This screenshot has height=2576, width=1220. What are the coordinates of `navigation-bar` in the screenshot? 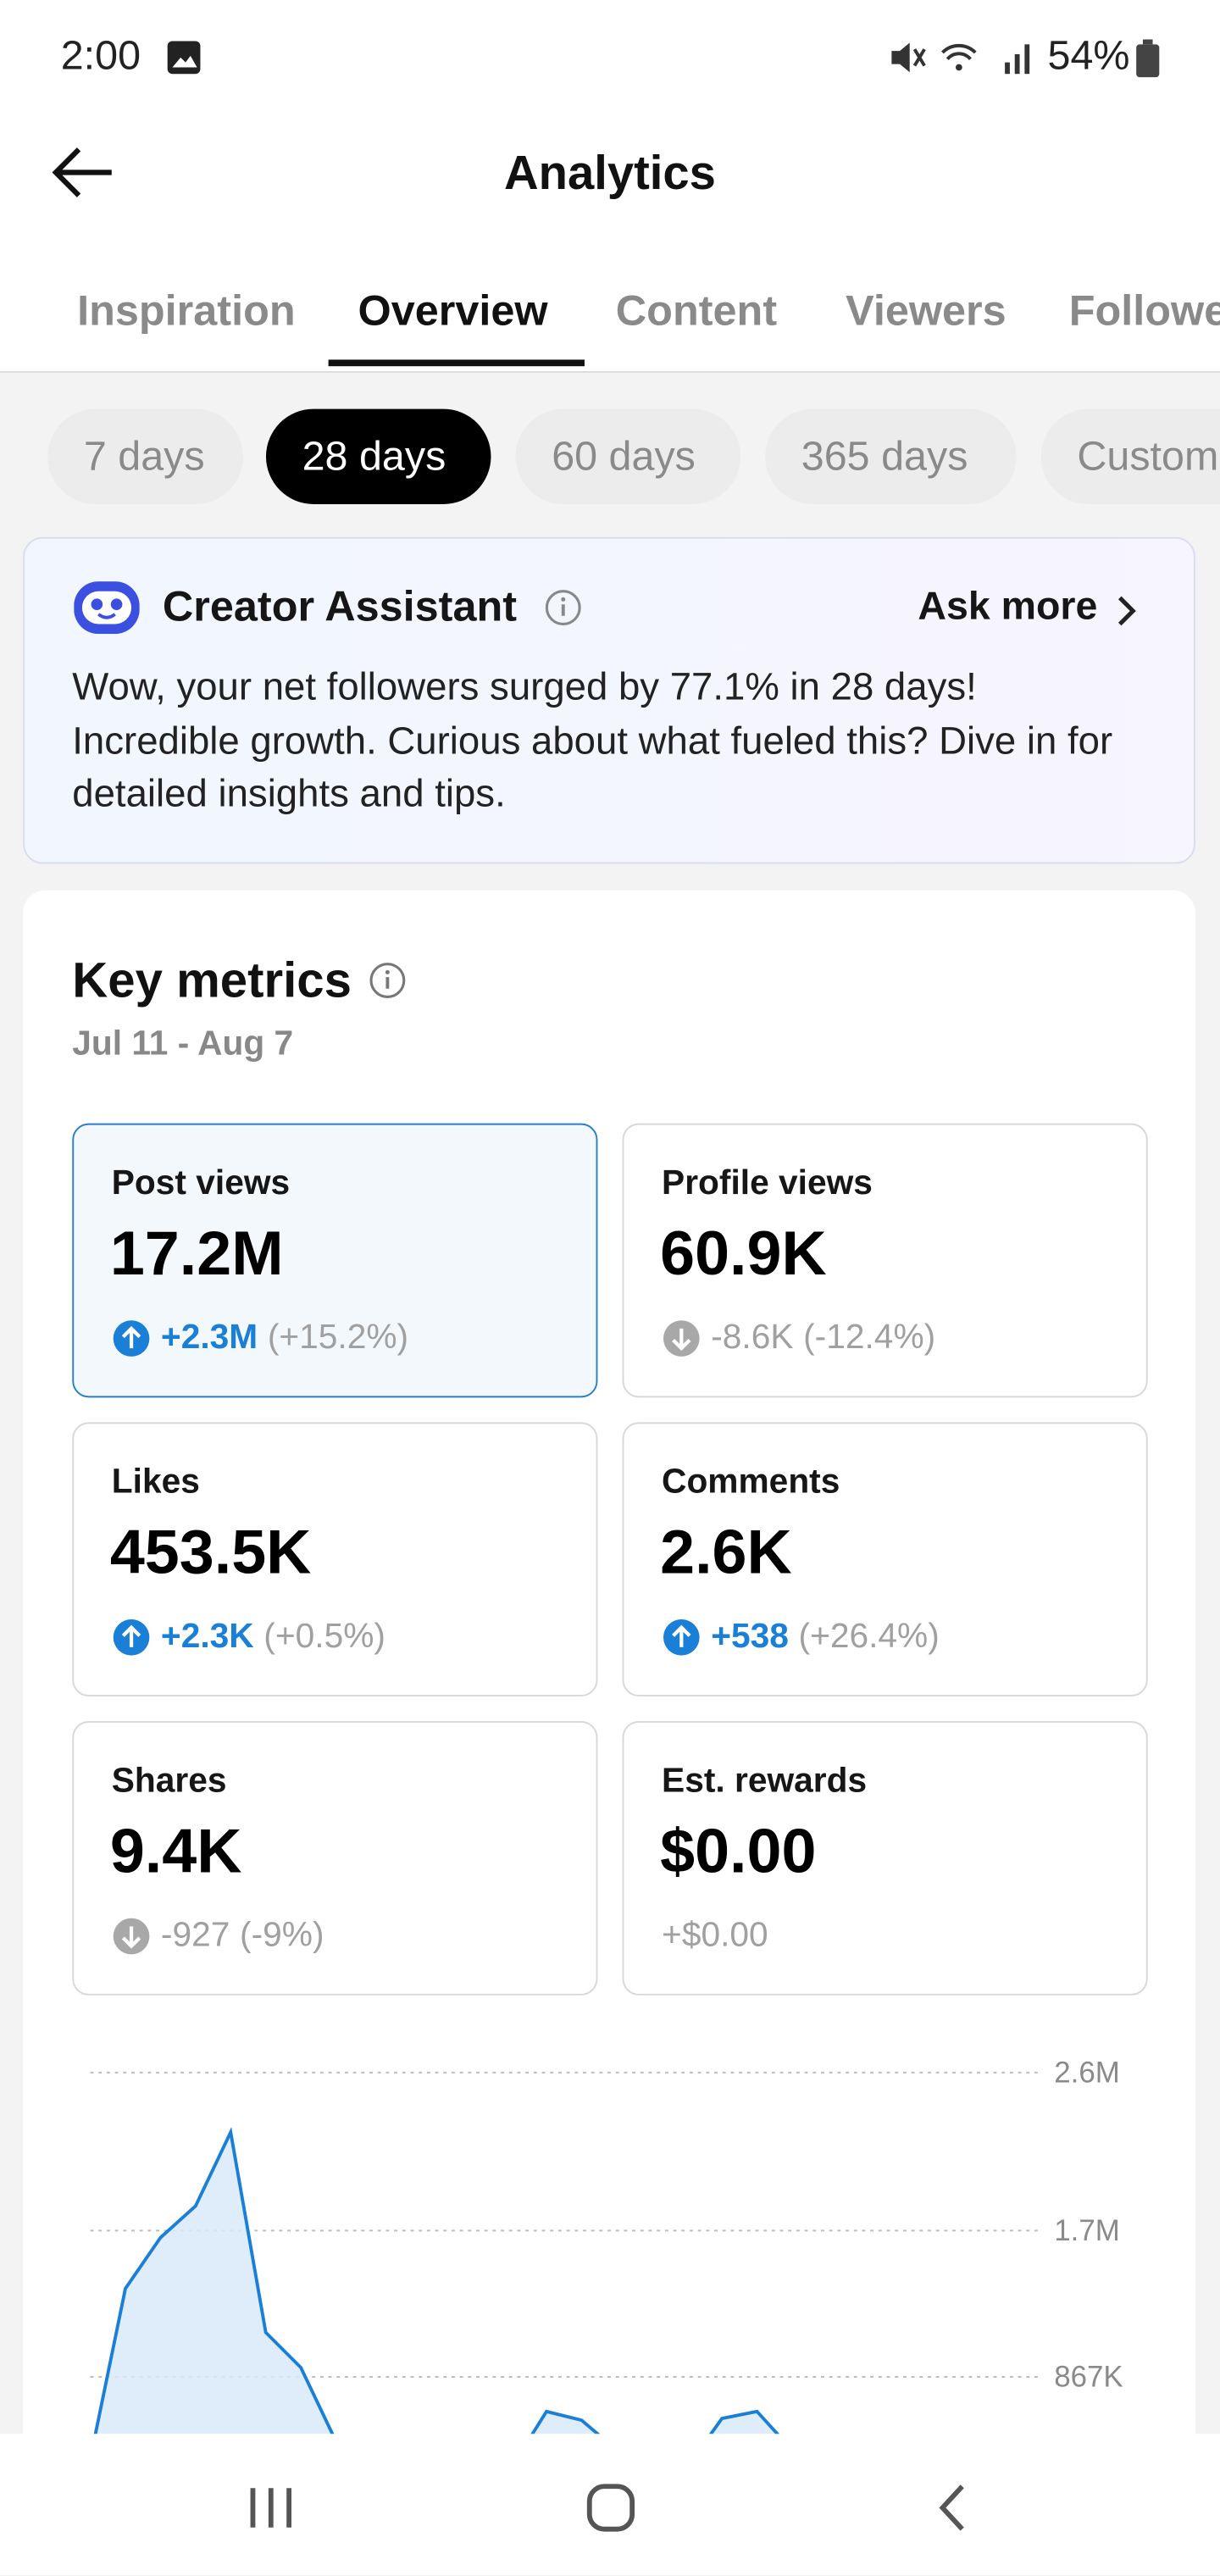 It's located at (610, 2504).